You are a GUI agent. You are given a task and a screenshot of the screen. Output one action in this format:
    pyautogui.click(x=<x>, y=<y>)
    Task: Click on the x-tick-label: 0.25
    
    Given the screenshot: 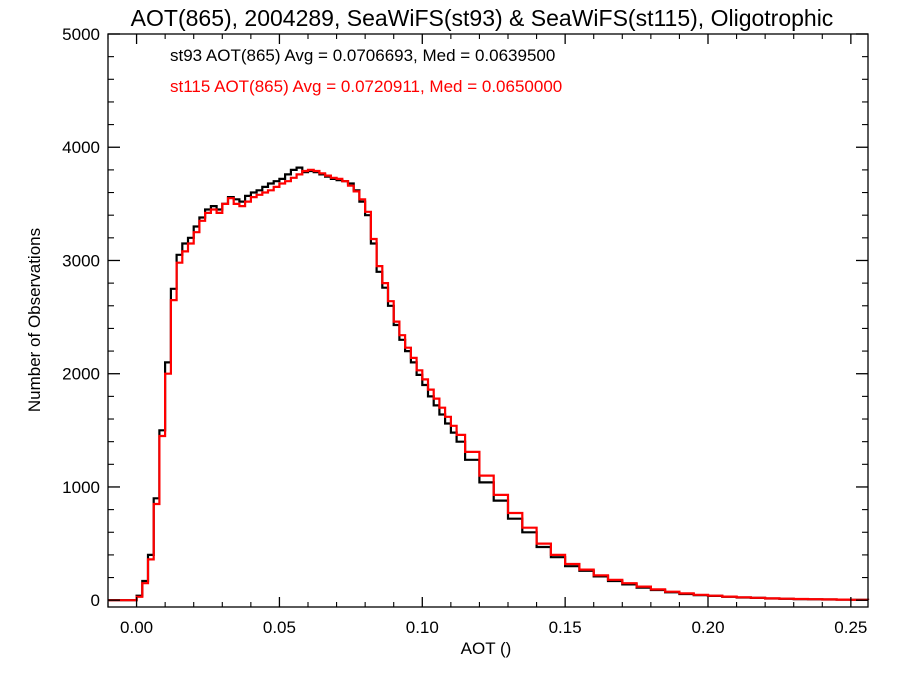 What is the action you would take?
    pyautogui.click(x=850, y=627)
    